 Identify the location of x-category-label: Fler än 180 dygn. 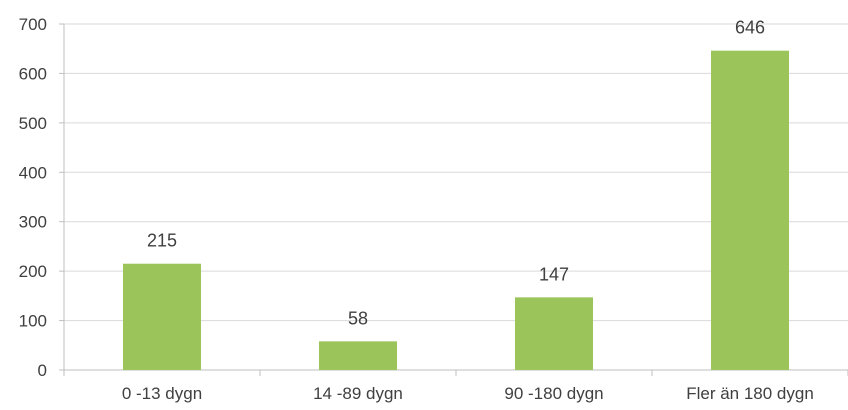
(750, 393).